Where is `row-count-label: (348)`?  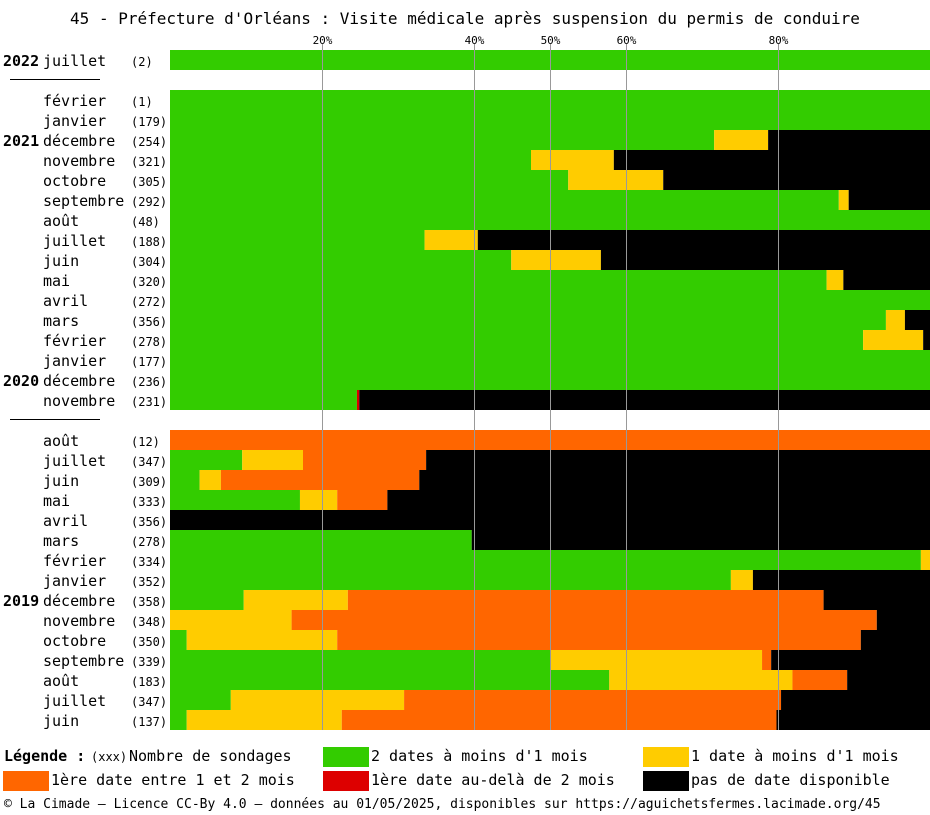
row-count-label: (348) is located at coordinates (149, 622).